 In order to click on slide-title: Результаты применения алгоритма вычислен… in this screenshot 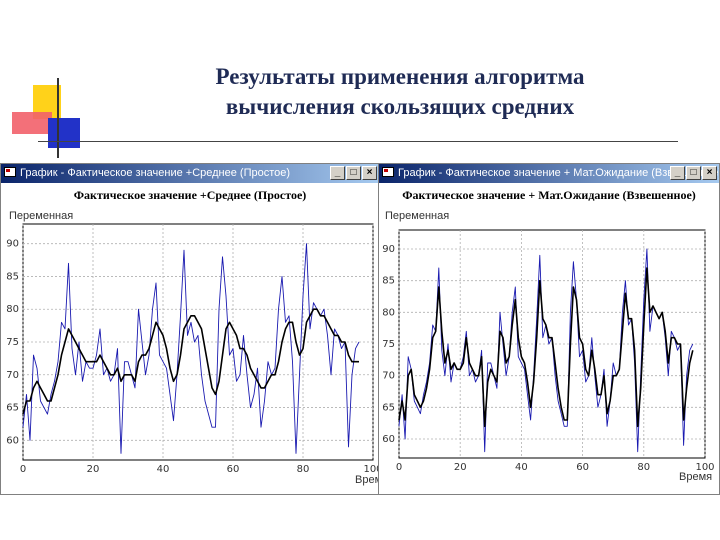, I will do `click(400, 92)`.